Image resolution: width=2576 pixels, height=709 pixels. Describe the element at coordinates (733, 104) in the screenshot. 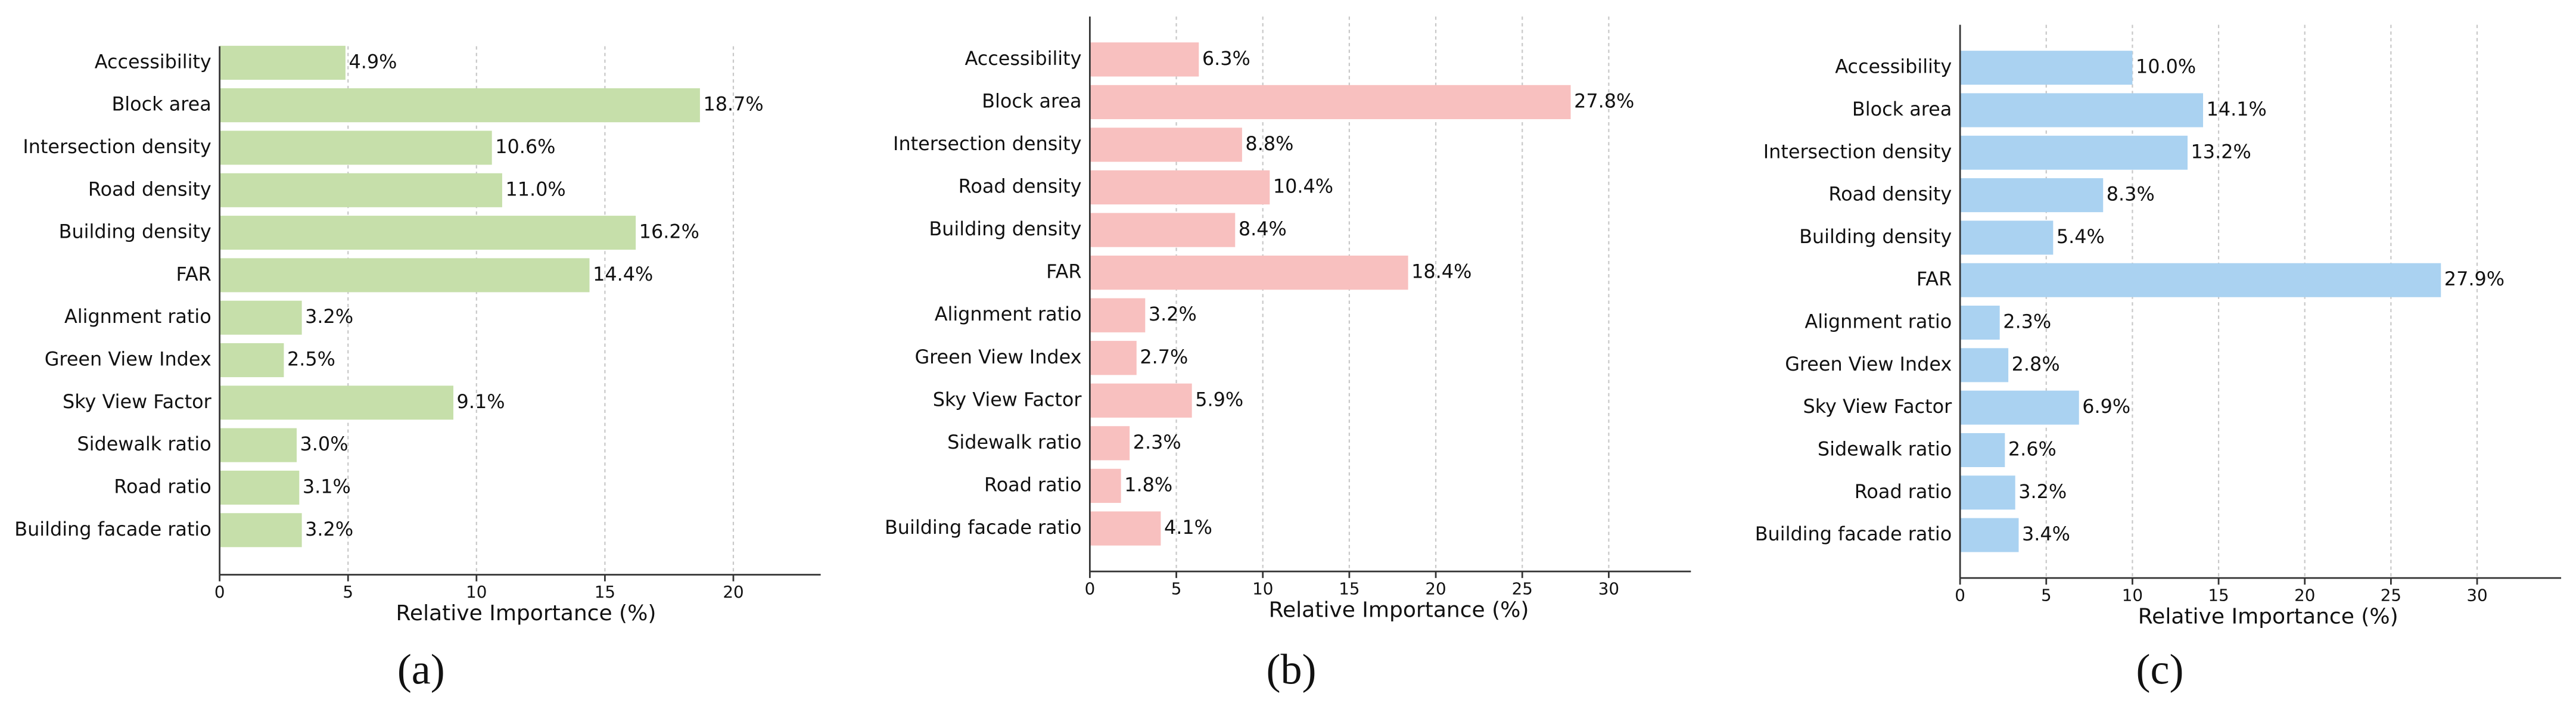

I see `value-label: 18.7%` at that location.